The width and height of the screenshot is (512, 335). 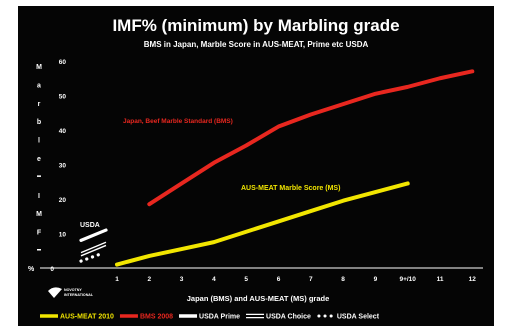 I want to click on y-label-letter: l, so click(x=39, y=141).